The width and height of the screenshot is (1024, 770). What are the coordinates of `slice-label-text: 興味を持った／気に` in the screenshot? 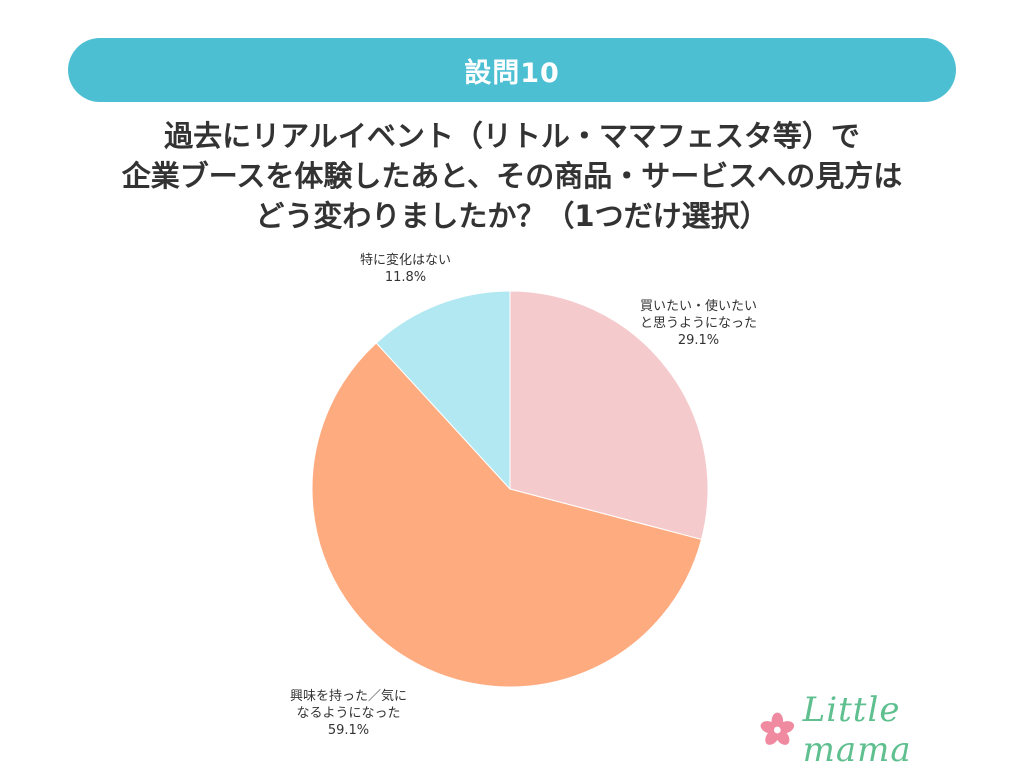 It's located at (349, 696).